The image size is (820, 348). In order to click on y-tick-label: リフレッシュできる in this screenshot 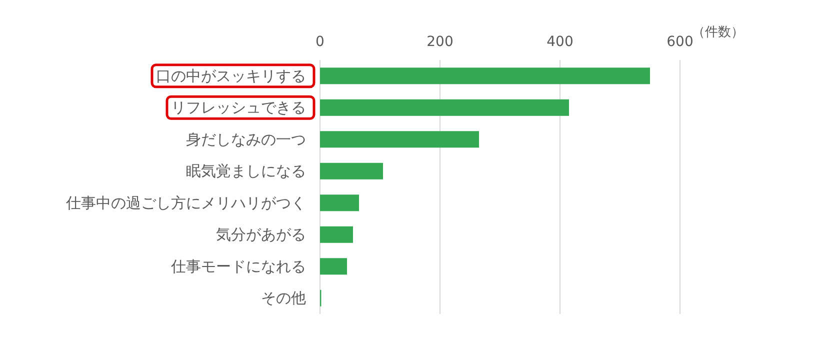, I will do `click(238, 107)`.